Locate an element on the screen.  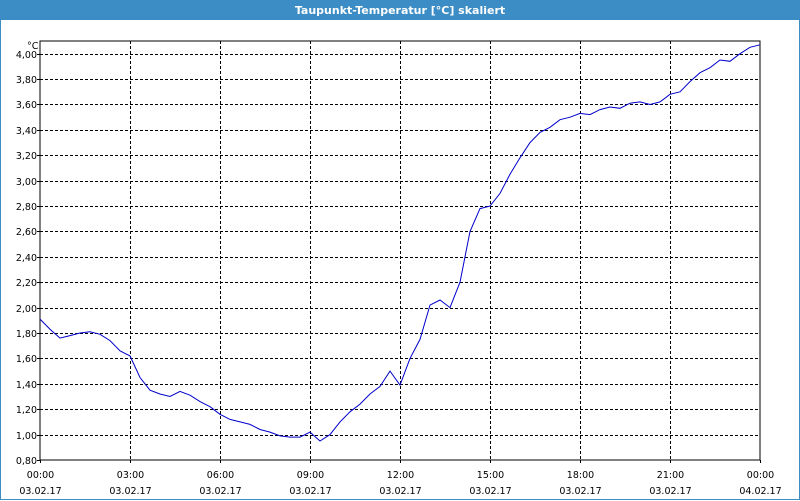
x-tick-time-label: 21:00 is located at coordinates (670, 475).